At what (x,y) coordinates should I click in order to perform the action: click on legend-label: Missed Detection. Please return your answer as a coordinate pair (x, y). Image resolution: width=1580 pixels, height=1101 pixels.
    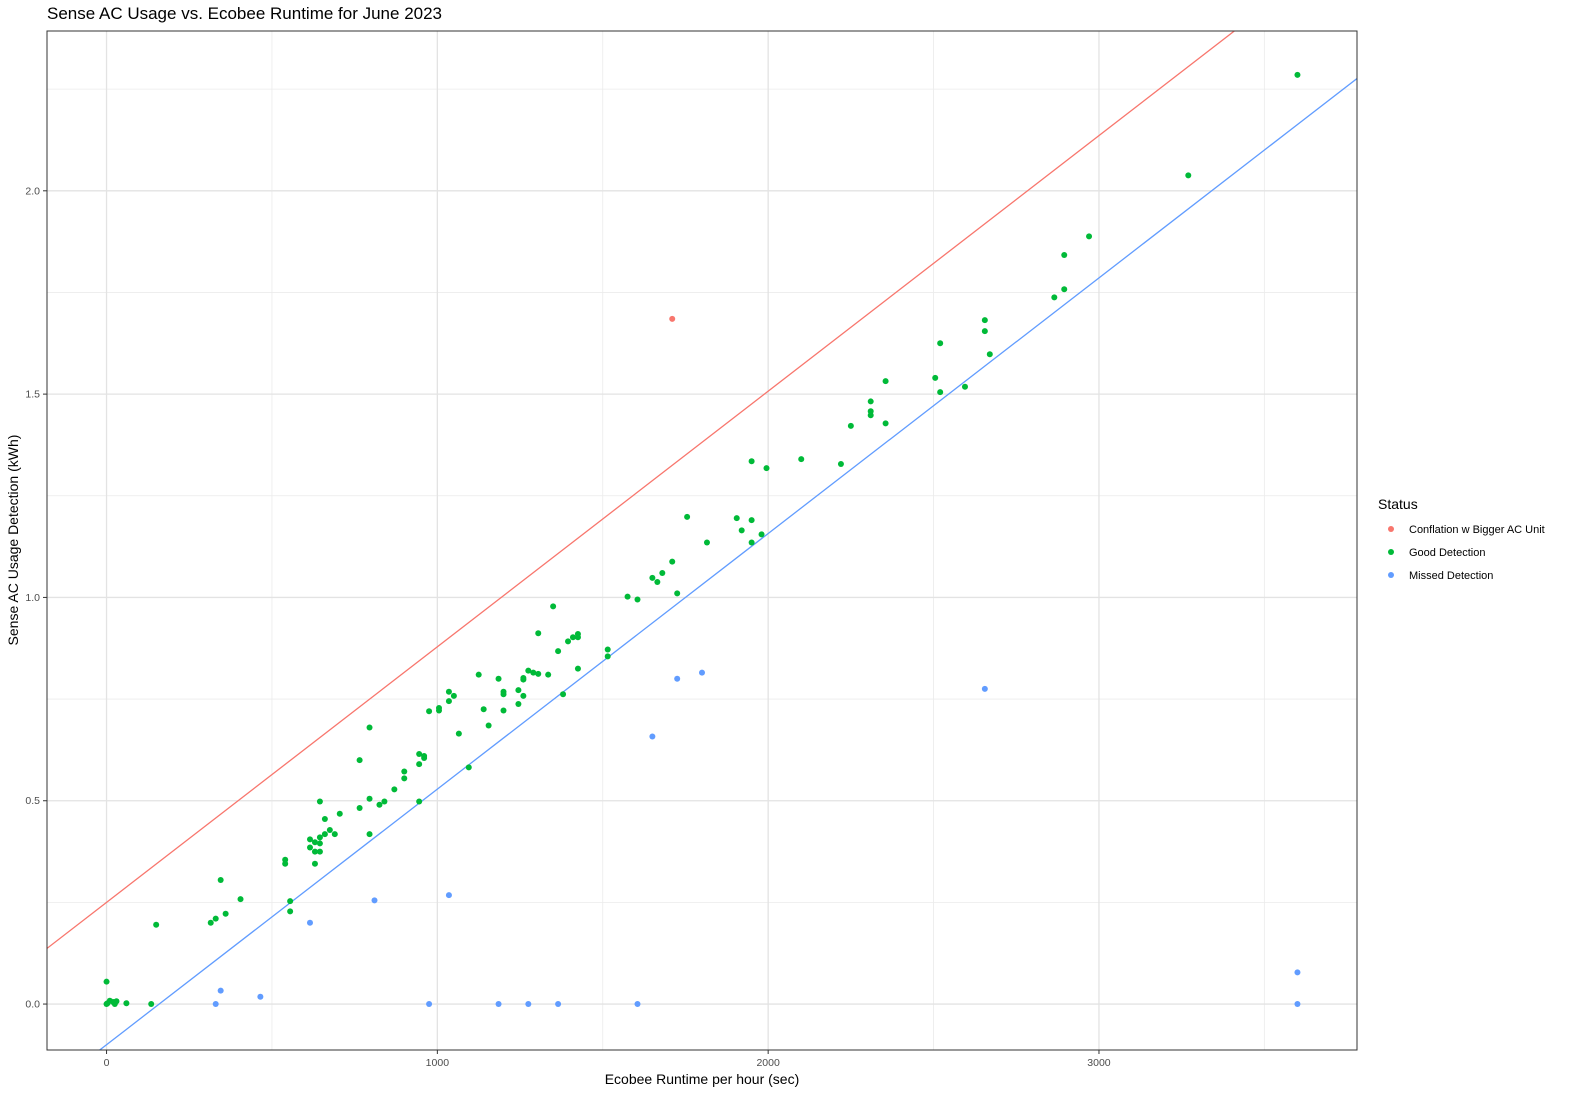
    Looking at the image, I should click on (1451, 576).